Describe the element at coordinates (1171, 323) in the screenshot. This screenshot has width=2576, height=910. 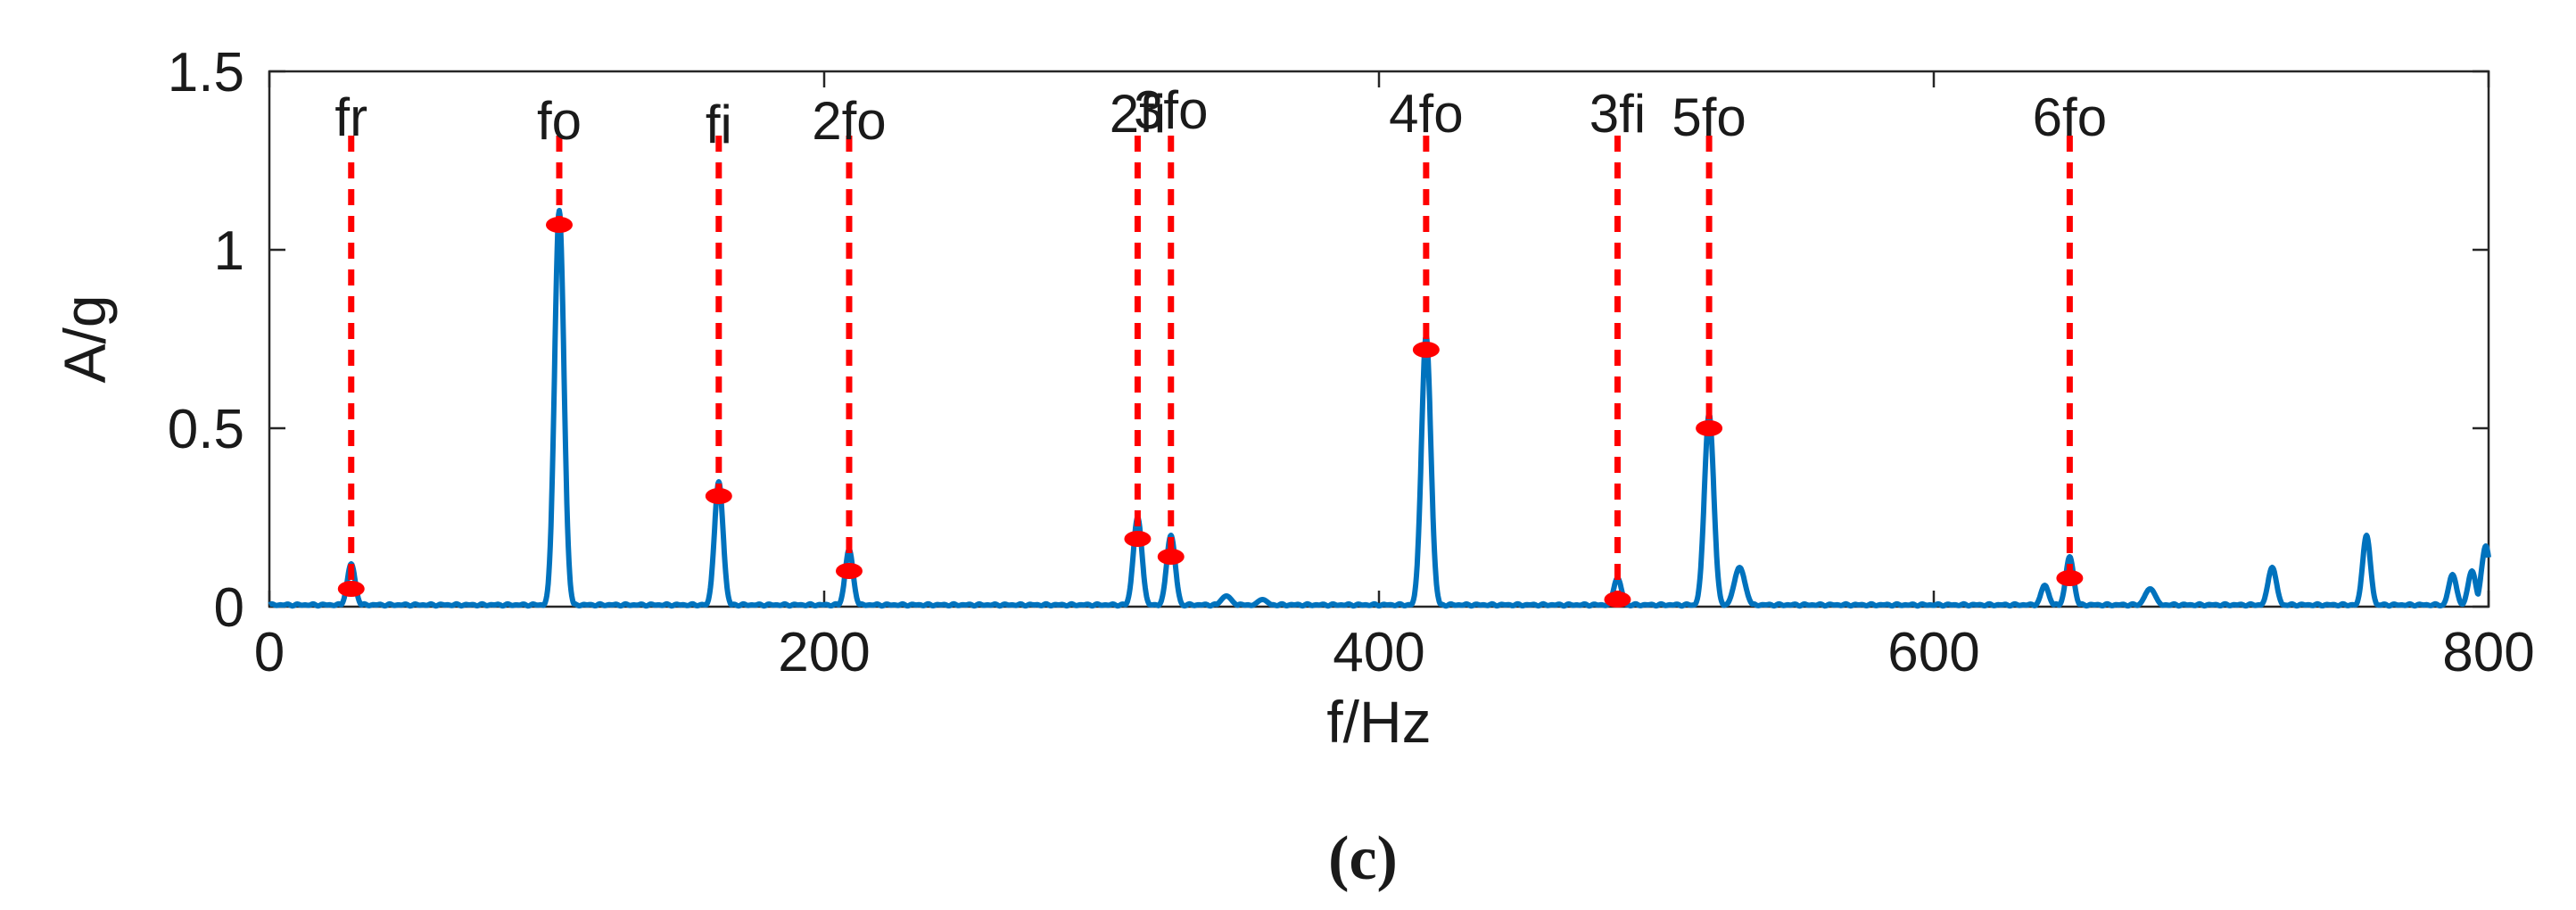
I see `marker-3fo: 3fo` at that location.